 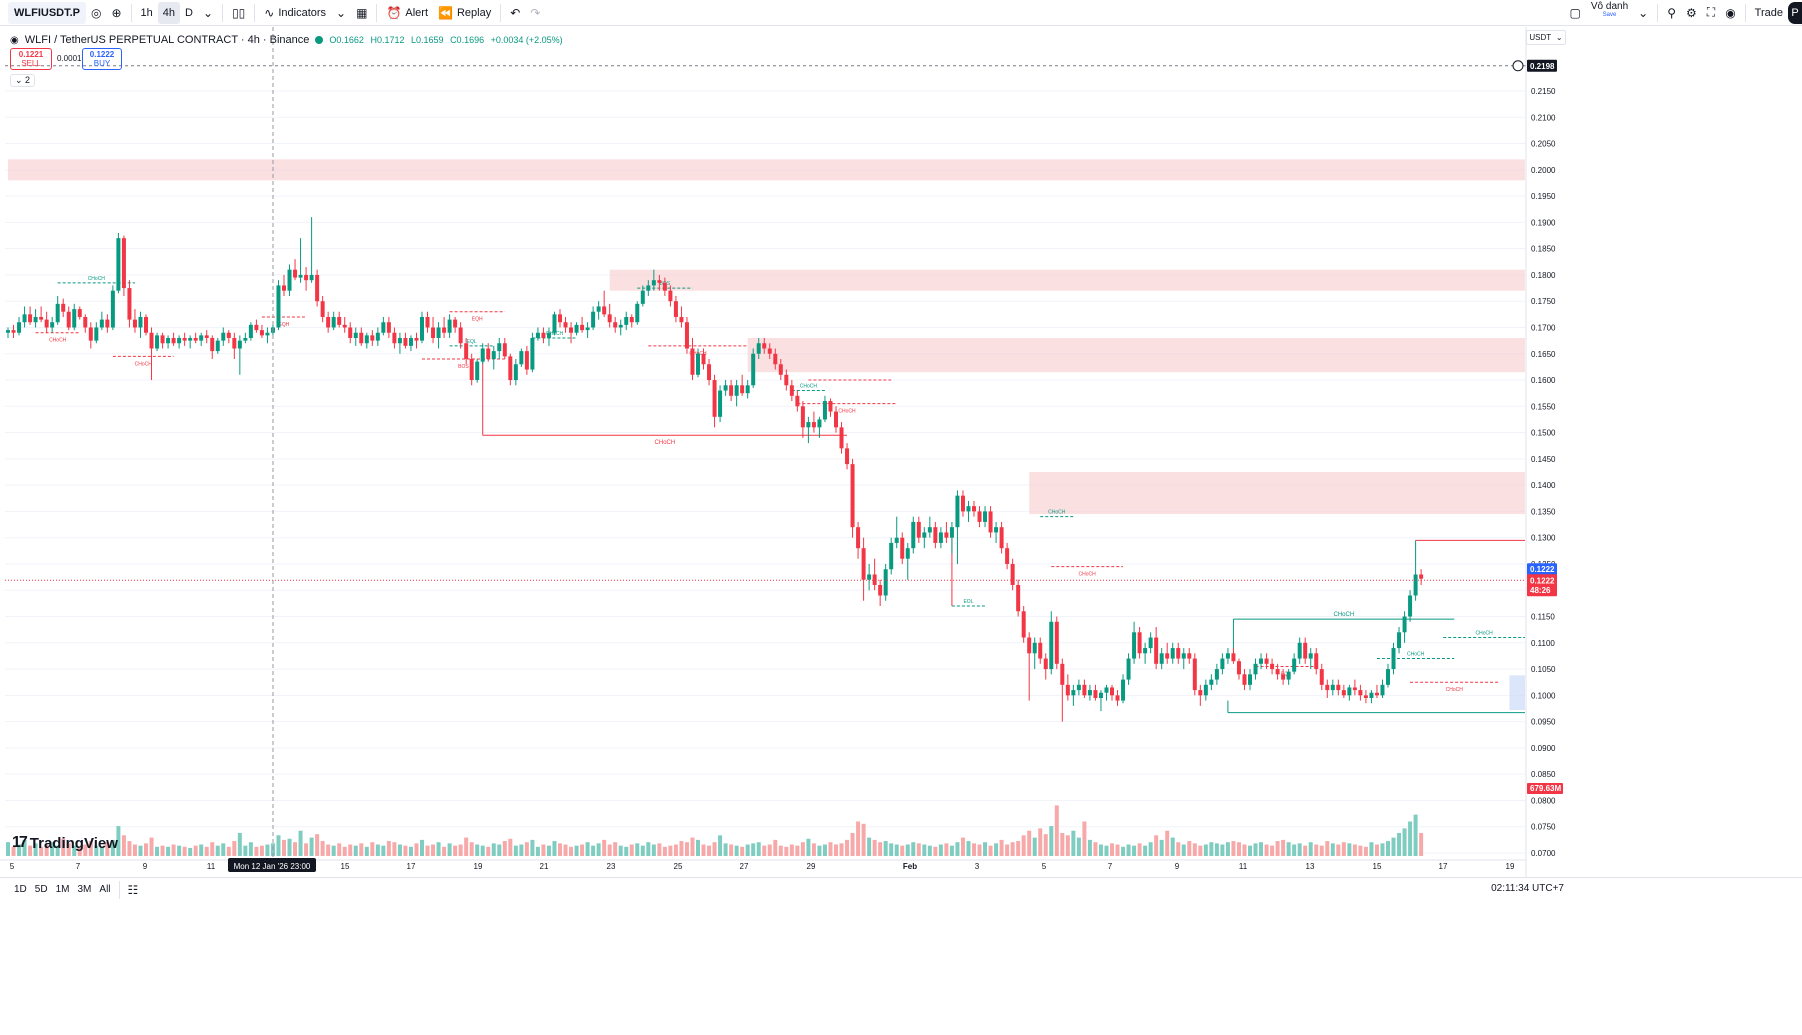 I want to click on indicators-button: ∿ Indicators, so click(x=295, y=13).